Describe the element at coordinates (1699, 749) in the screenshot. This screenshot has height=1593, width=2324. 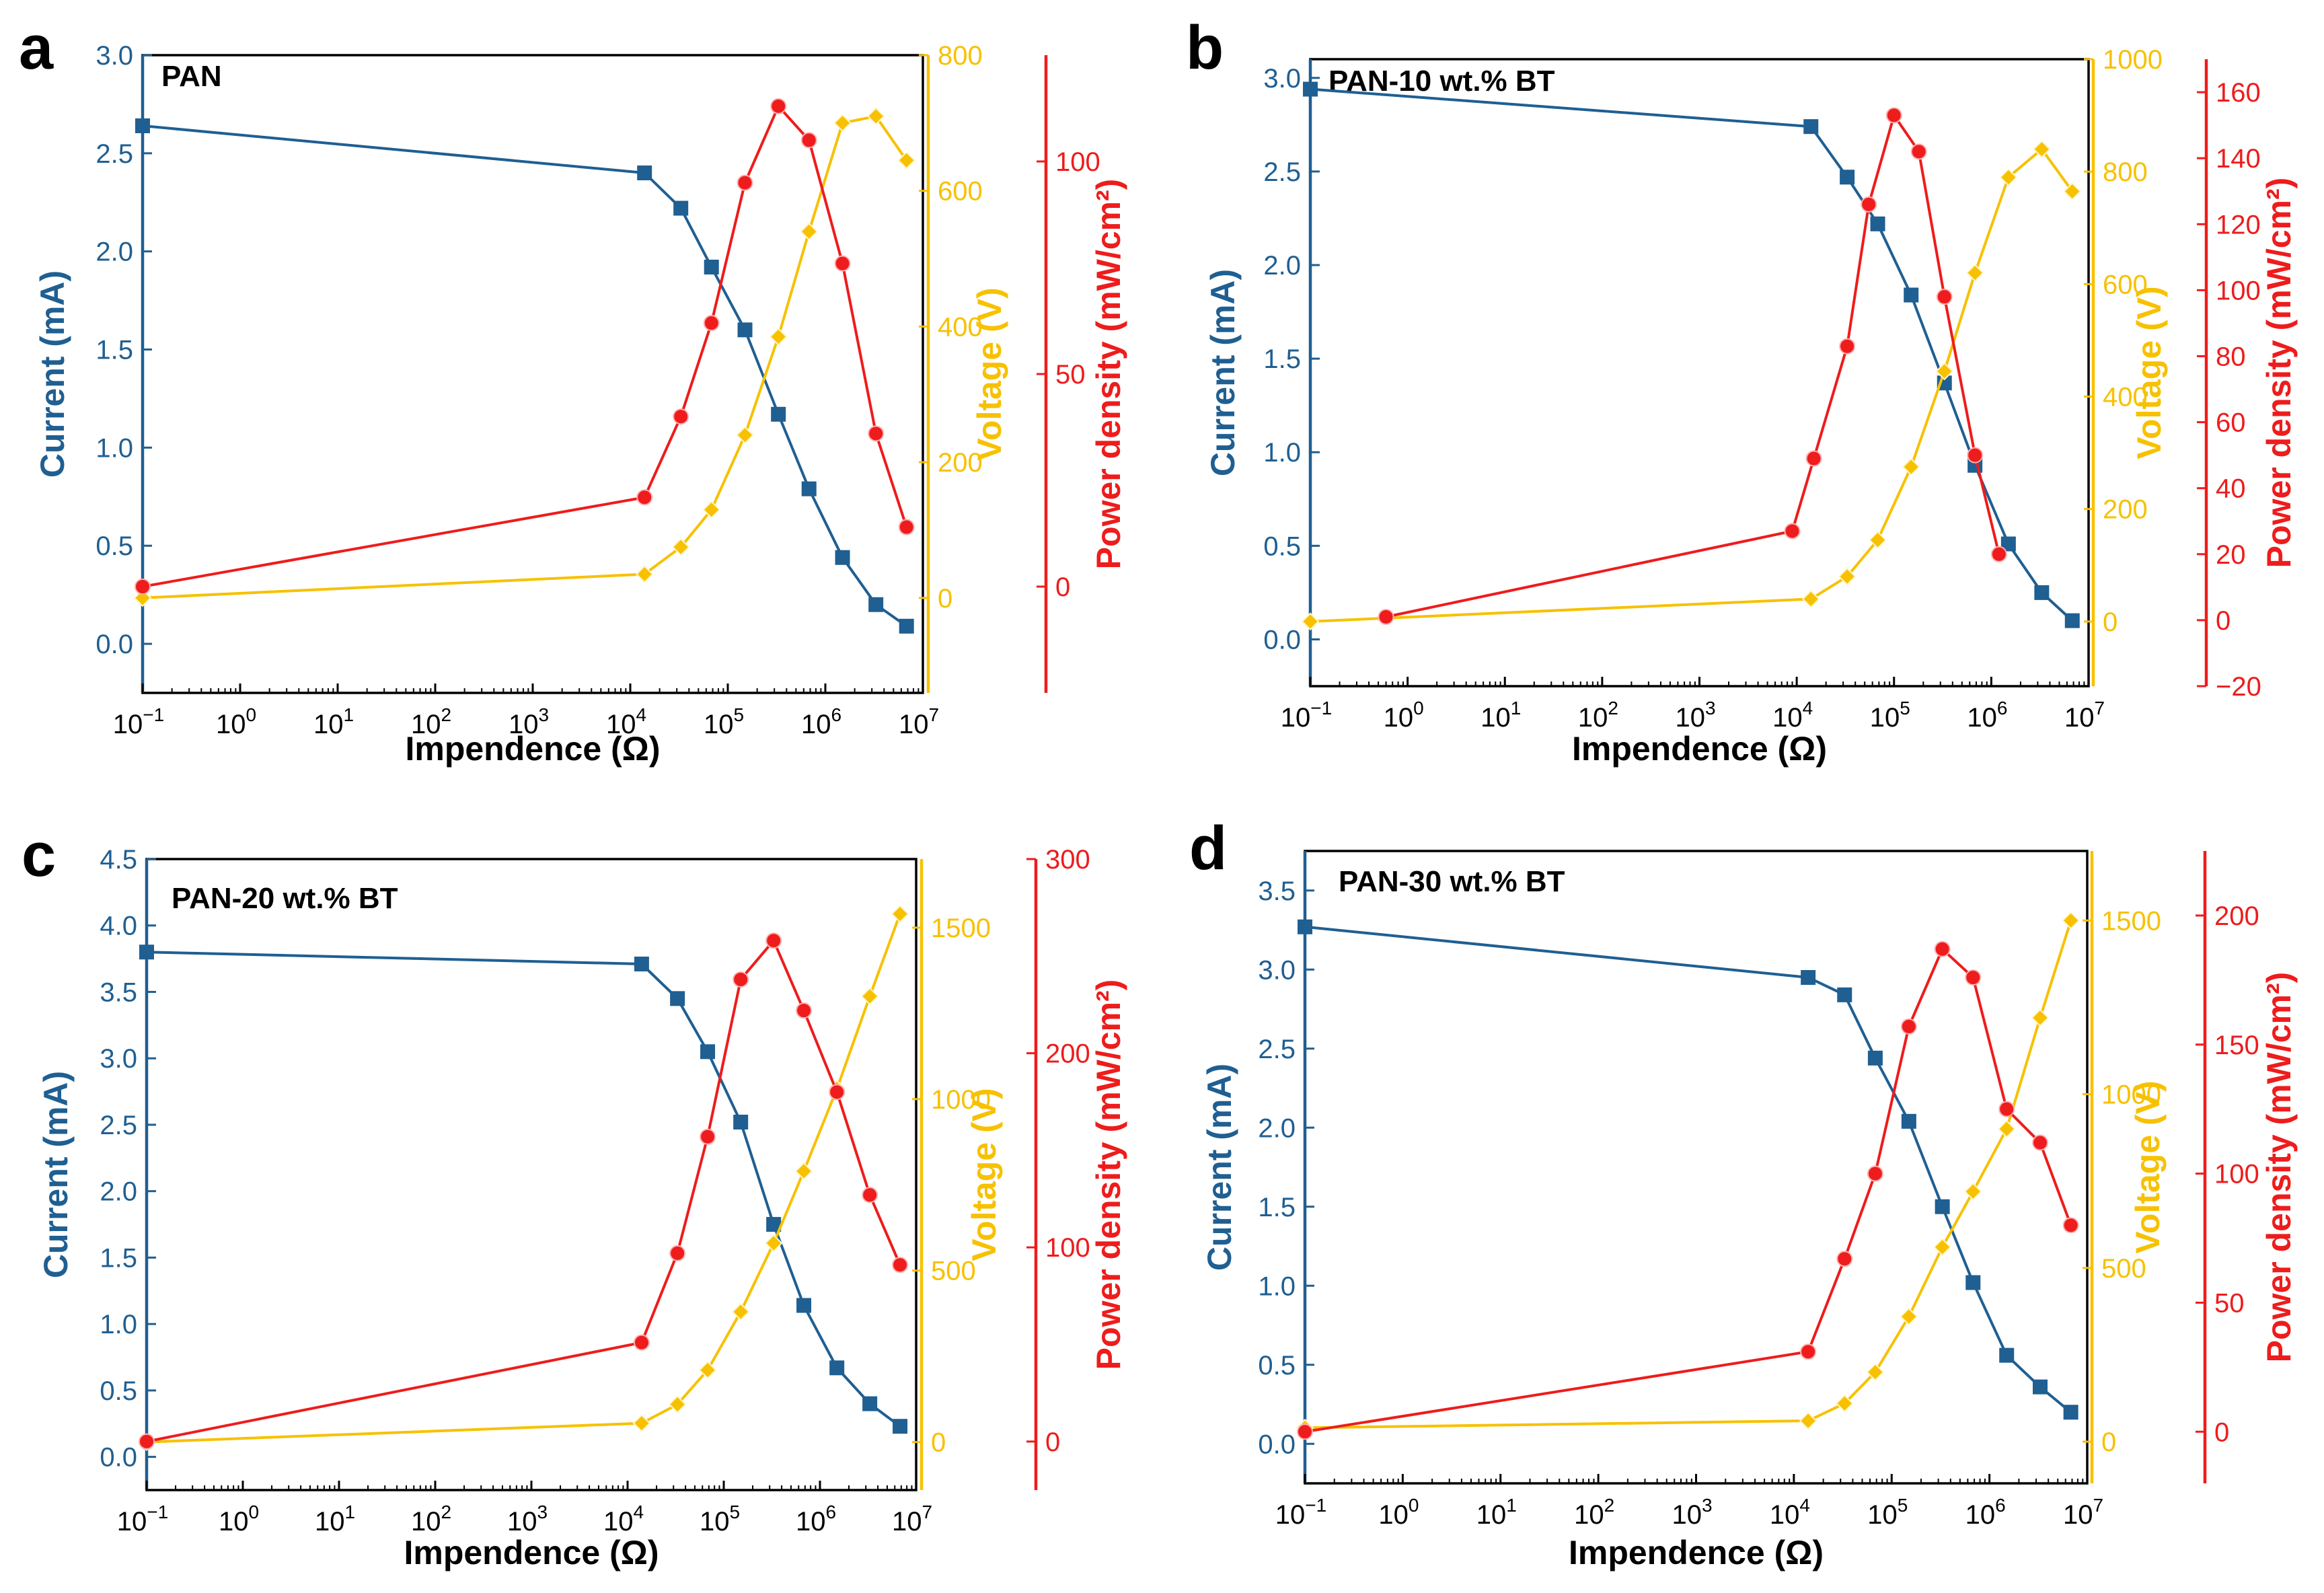
I see `x-axis-label: Impendence (Ω)` at that location.